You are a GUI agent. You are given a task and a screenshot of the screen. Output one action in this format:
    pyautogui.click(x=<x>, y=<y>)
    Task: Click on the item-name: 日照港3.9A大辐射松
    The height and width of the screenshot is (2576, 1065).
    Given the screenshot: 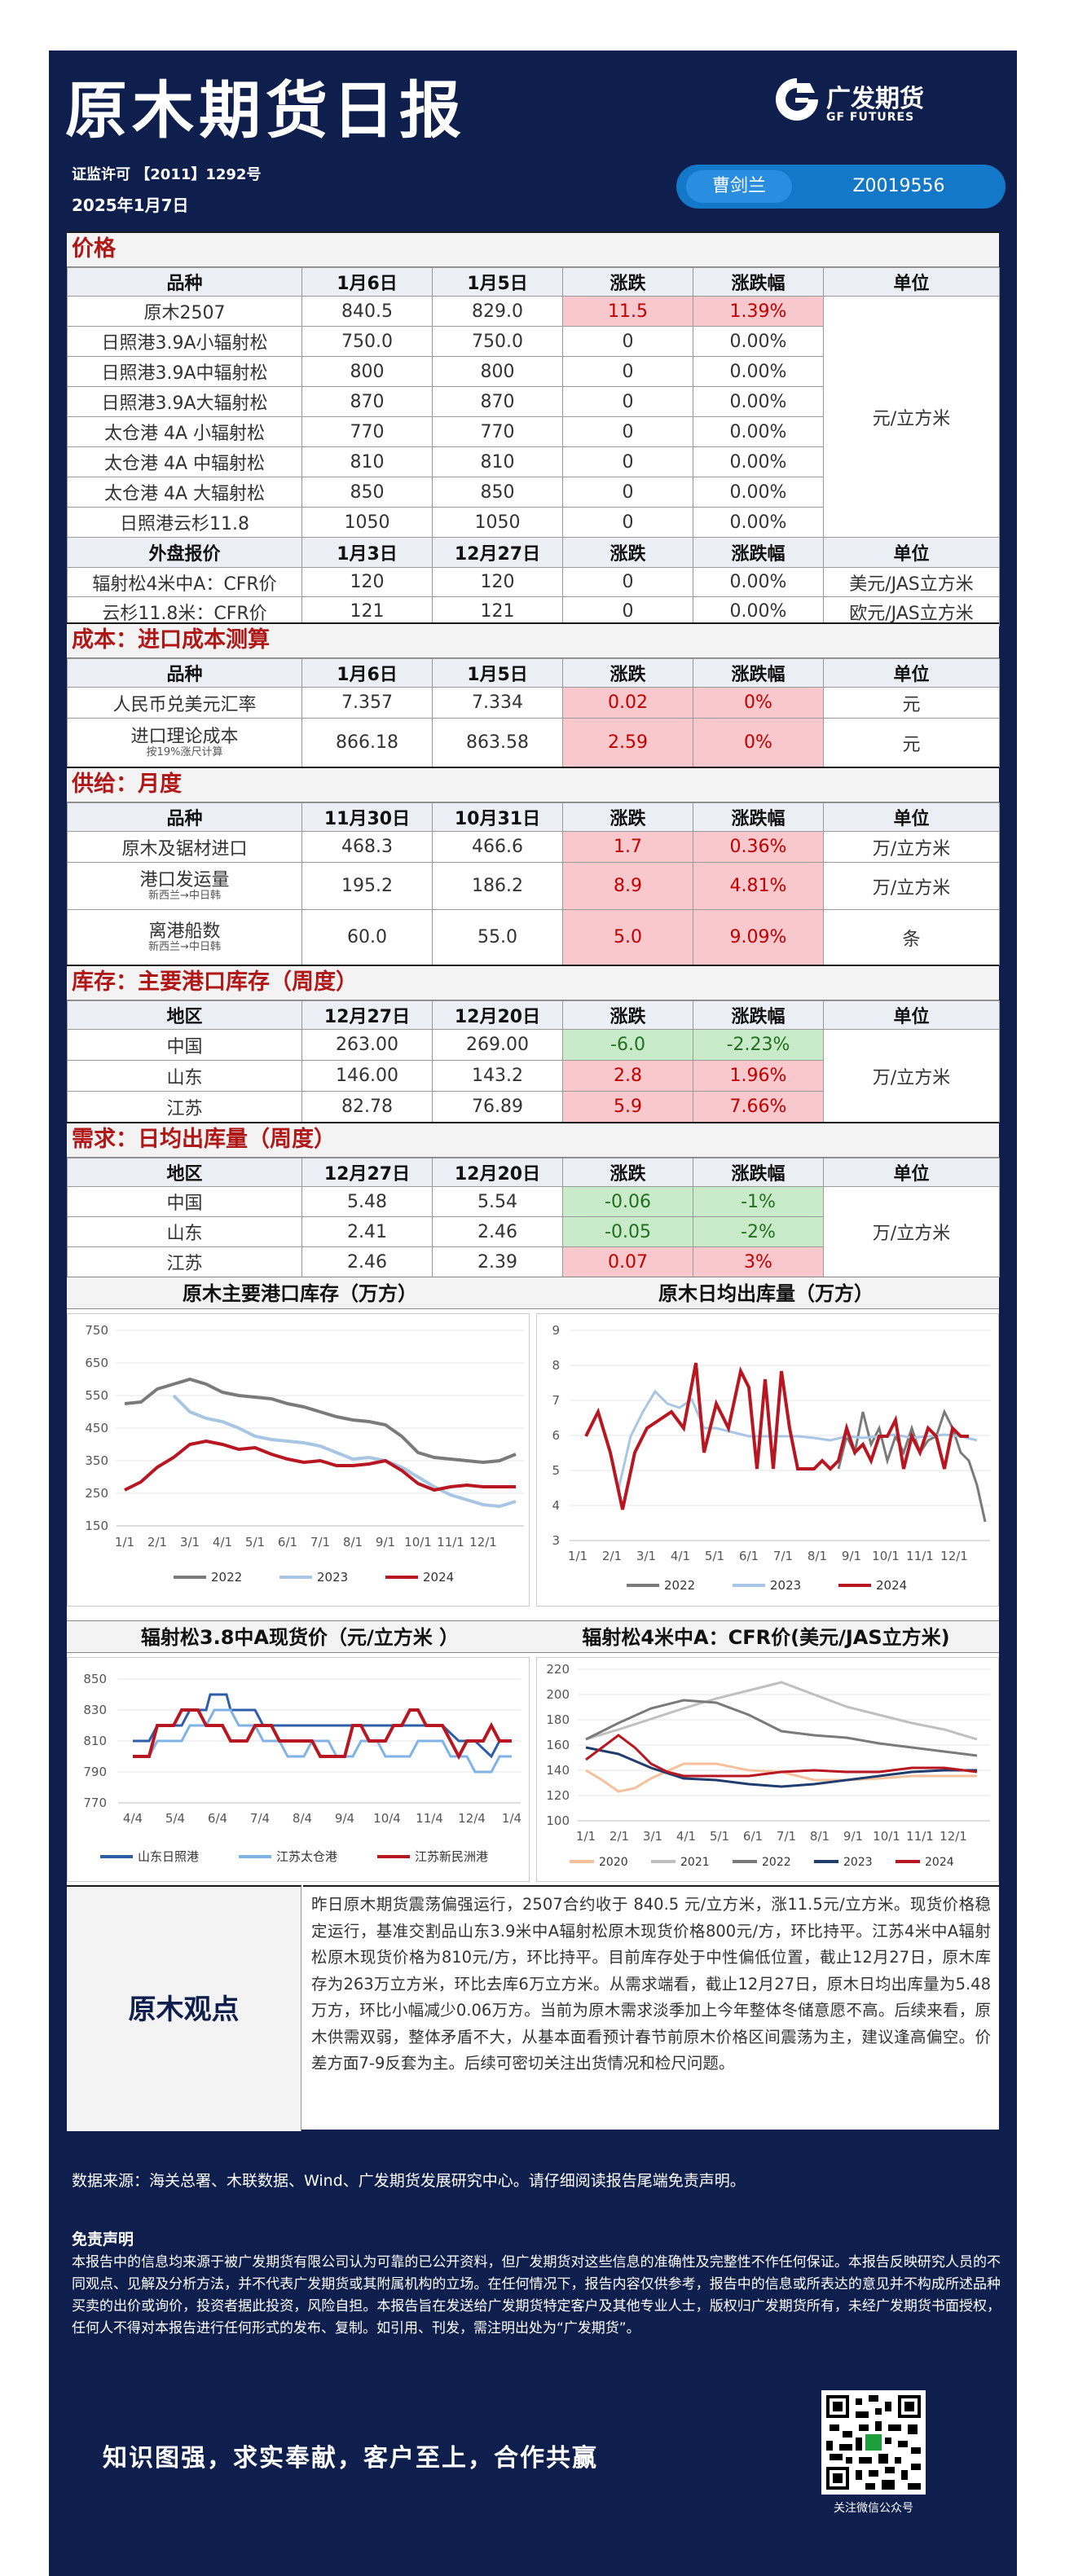 What is the action you would take?
    pyautogui.click(x=184, y=401)
    